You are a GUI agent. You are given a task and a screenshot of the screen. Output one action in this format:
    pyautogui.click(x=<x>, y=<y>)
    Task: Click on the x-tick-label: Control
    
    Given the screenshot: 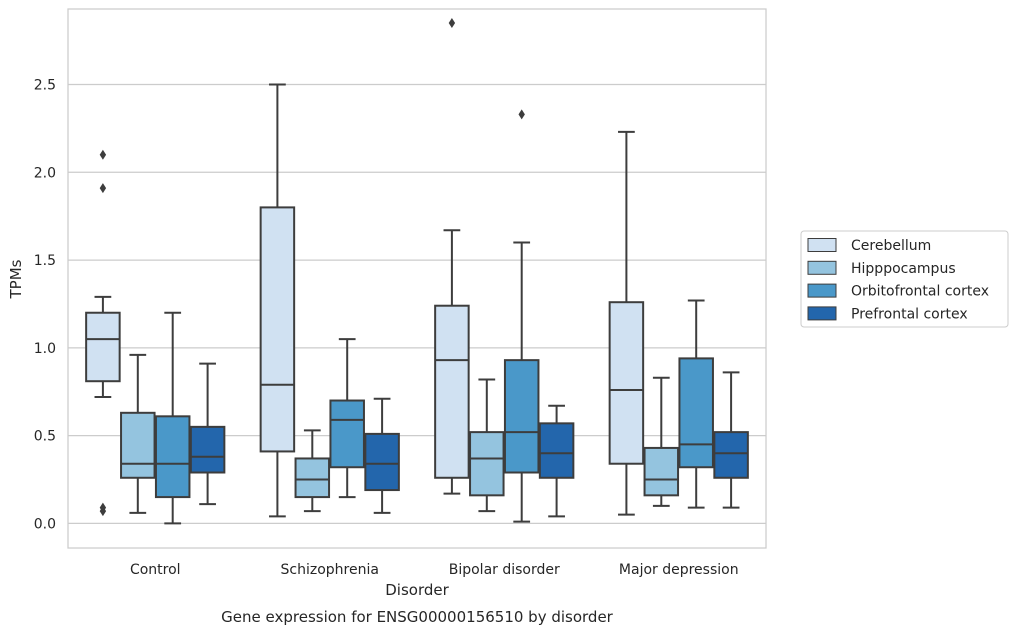 What is the action you would take?
    pyautogui.click(x=155, y=570)
    